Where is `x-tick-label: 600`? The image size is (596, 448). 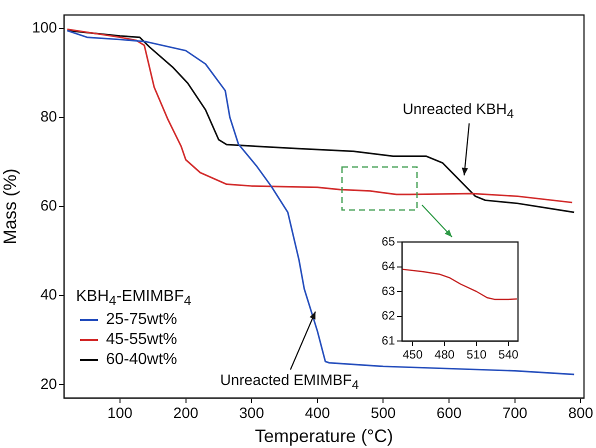
x-tick-label: 600 is located at coordinates (449, 413).